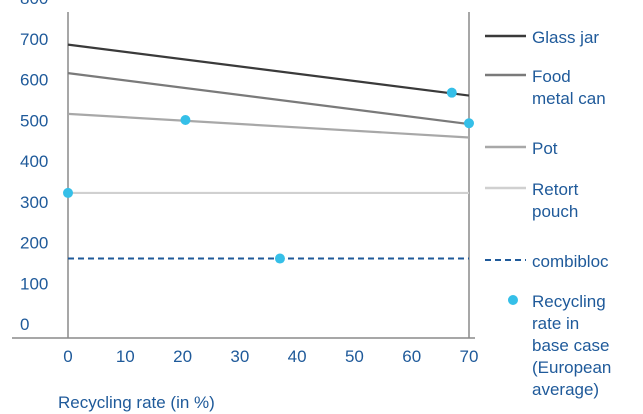  I want to click on x-tick-label: 60, so click(411, 356).